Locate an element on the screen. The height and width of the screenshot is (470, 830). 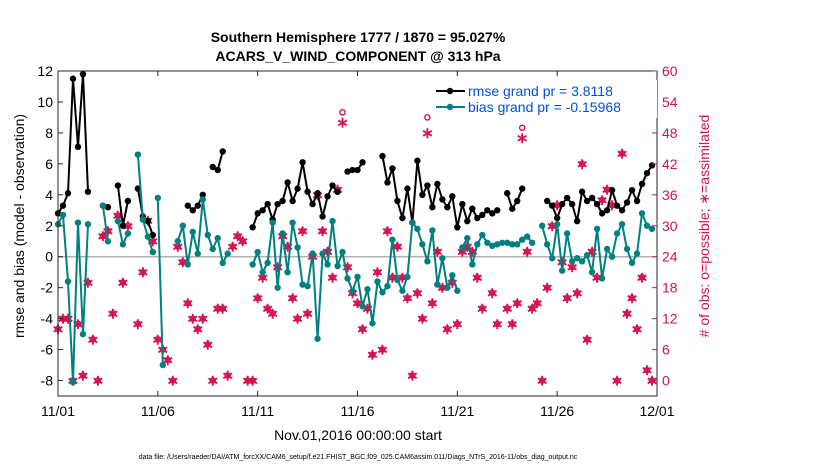
x-tick-label: 11/21 is located at coordinates (457, 411).